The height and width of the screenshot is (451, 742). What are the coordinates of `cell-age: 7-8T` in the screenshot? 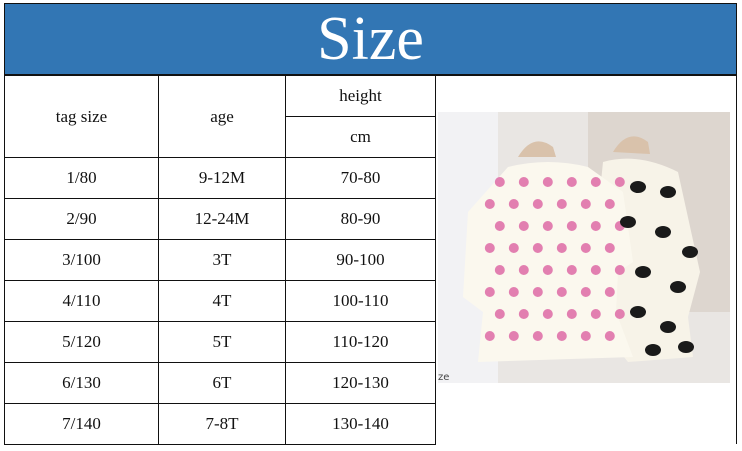 It's located at (222, 424).